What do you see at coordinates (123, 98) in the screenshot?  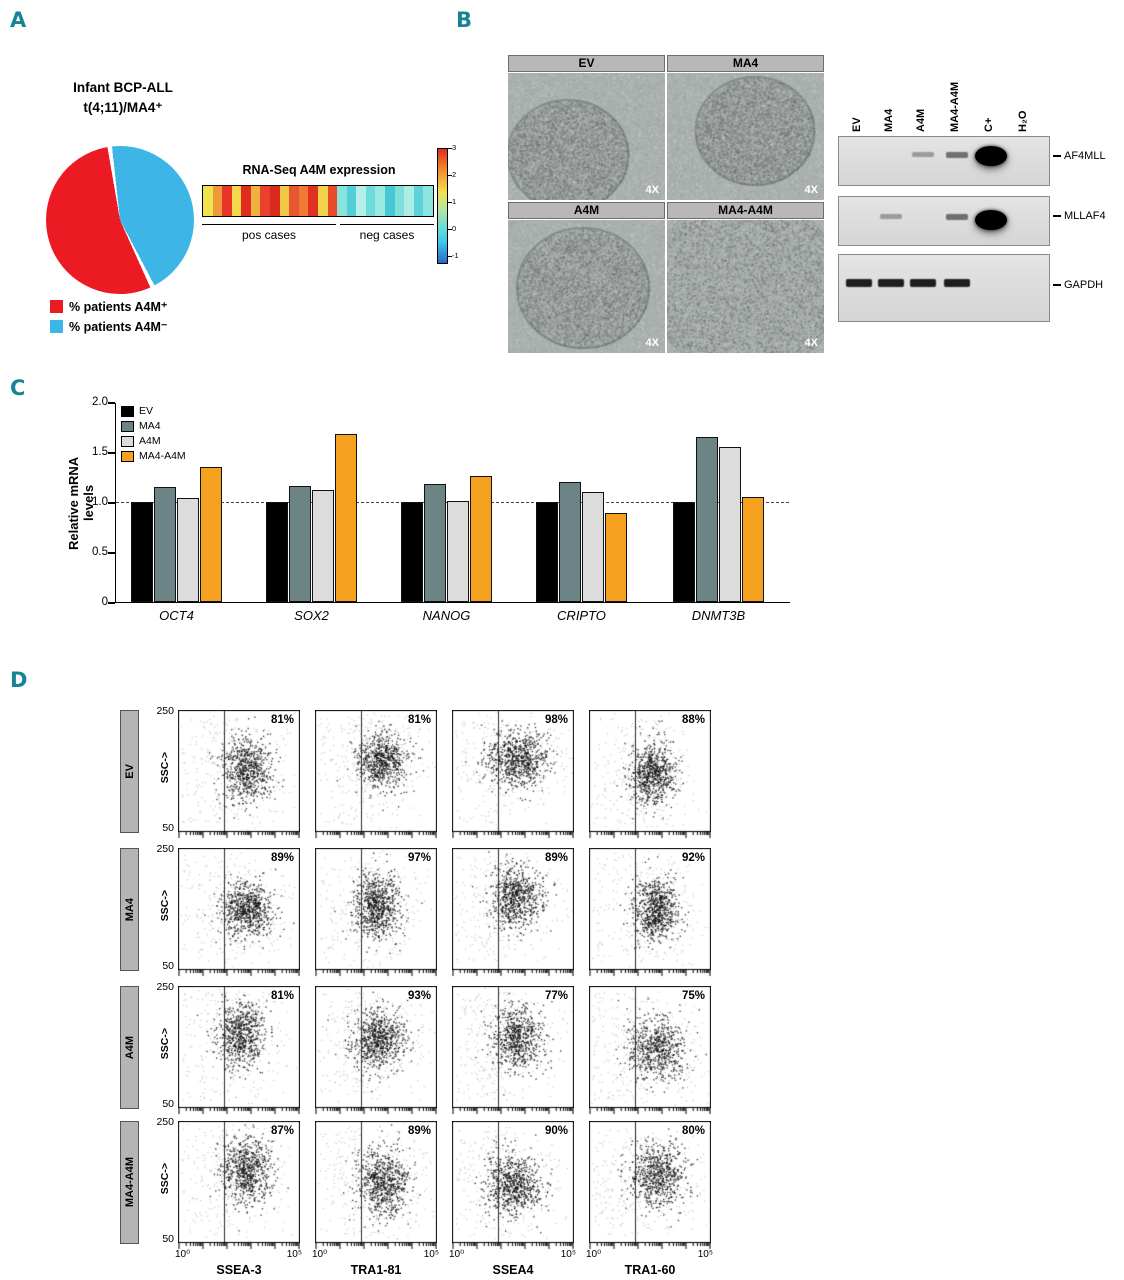 I see `pie-title: Infant BCP-ALL t(4;11)/MA4⁺` at bounding box center [123, 98].